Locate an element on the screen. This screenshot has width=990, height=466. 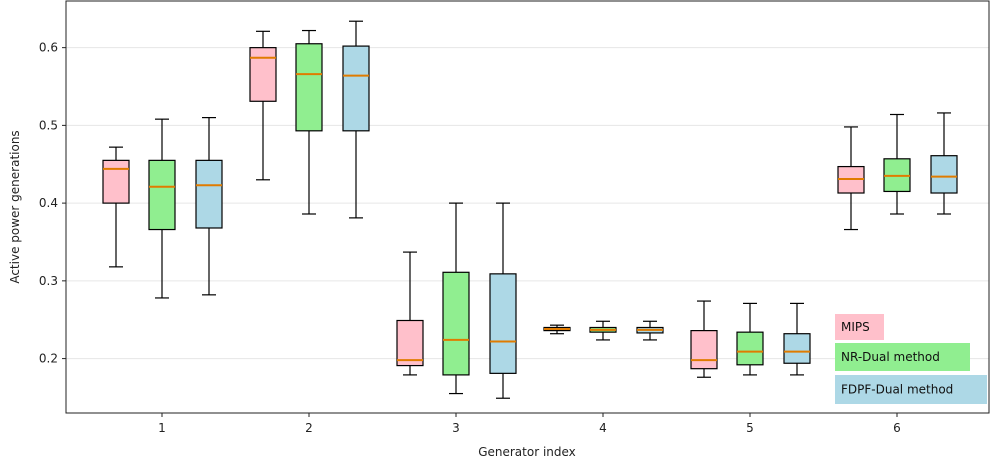
y-tick-label: 0.3 is located at coordinates (48, 281).